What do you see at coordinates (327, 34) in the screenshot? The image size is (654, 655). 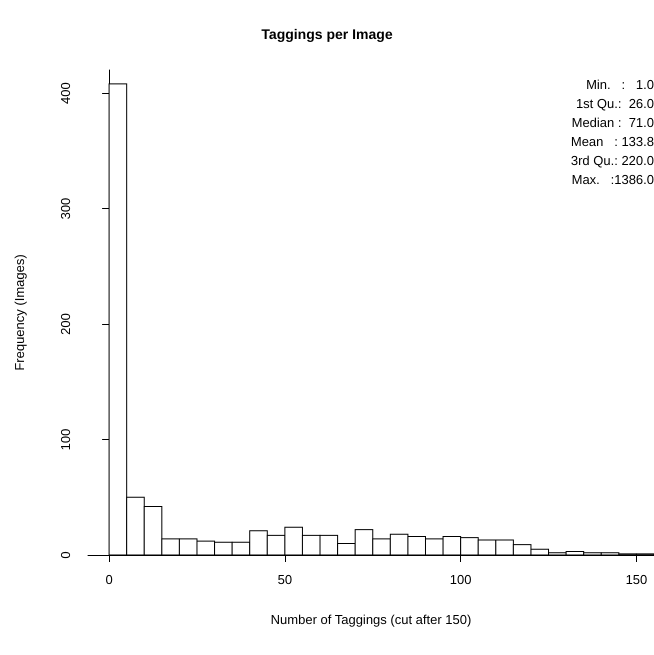 I see `chart-title: Taggings per Image` at bounding box center [327, 34].